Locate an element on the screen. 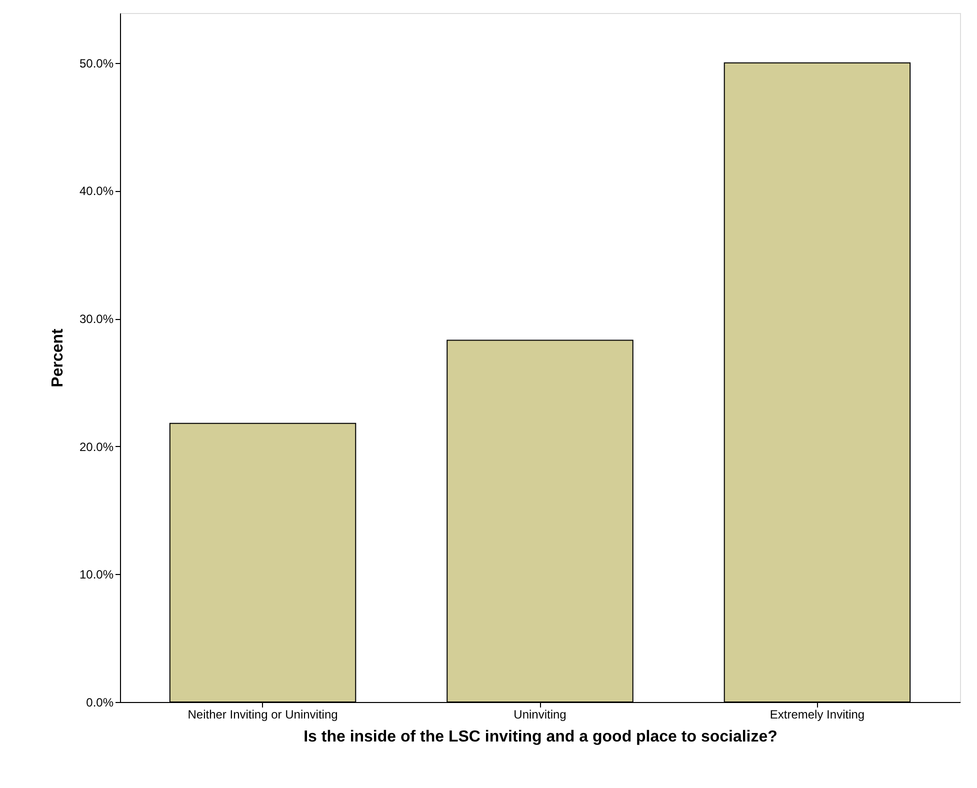 The height and width of the screenshot is (788, 977). y-tick-label: 50.0% is located at coordinates (96, 63).